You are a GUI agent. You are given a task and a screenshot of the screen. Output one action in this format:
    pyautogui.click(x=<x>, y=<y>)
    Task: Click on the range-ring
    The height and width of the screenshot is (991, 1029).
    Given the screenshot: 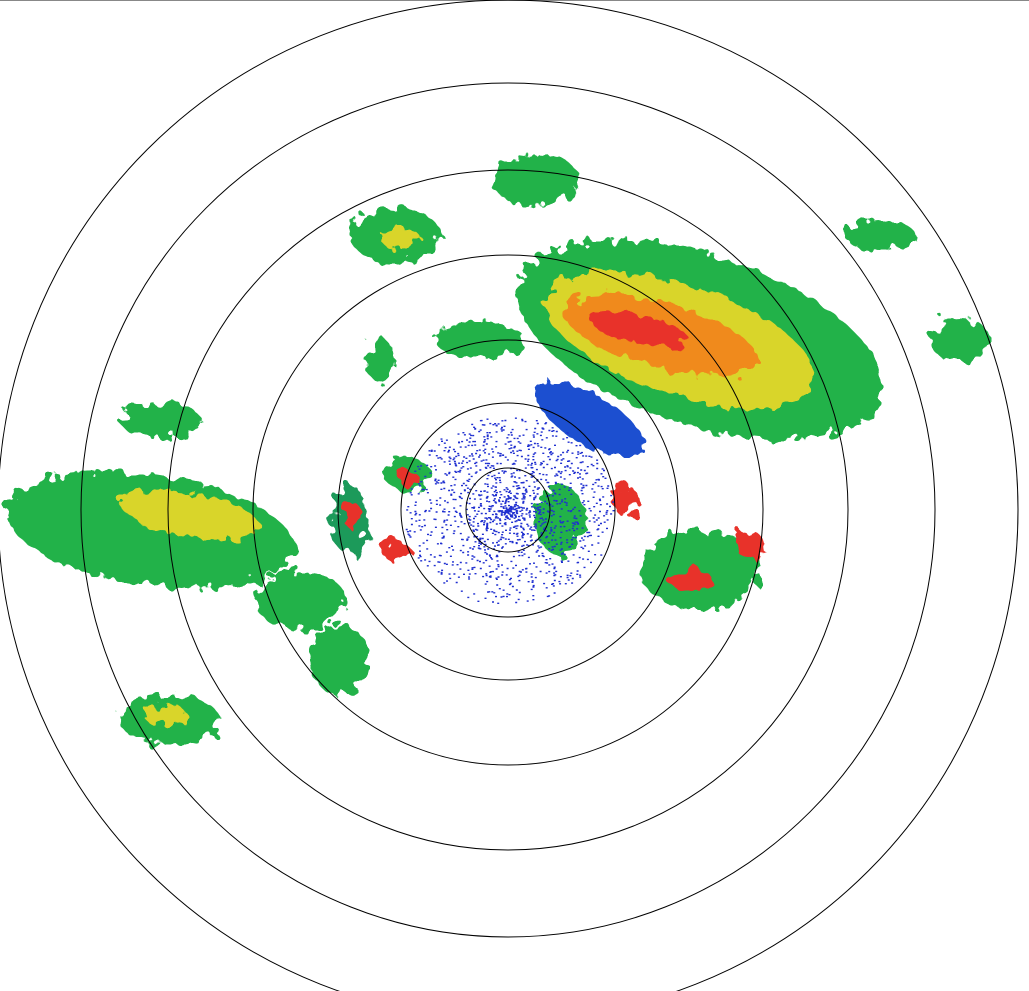 What is the action you would take?
    pyautogui.click(x=508, y=510)
    